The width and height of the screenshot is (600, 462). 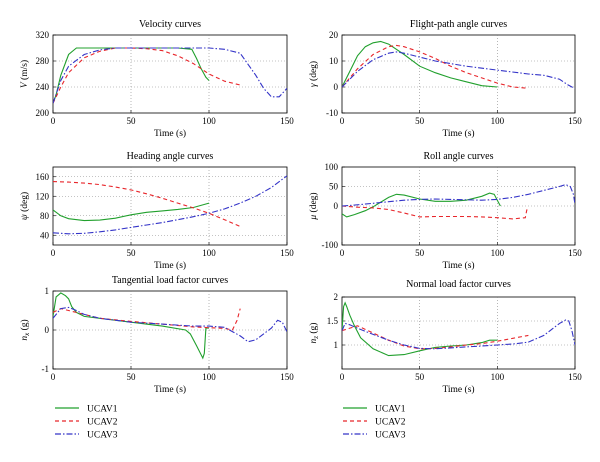 I want to click on chart-title: Heading angle curves, so click(x=170, y=156).